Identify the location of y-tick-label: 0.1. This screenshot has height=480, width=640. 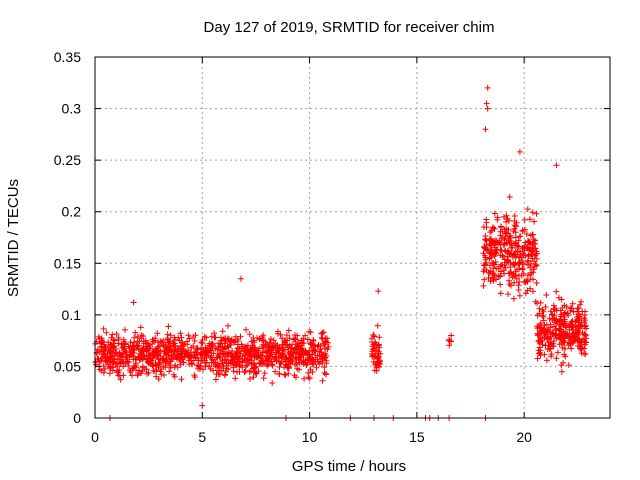
(72, 315).